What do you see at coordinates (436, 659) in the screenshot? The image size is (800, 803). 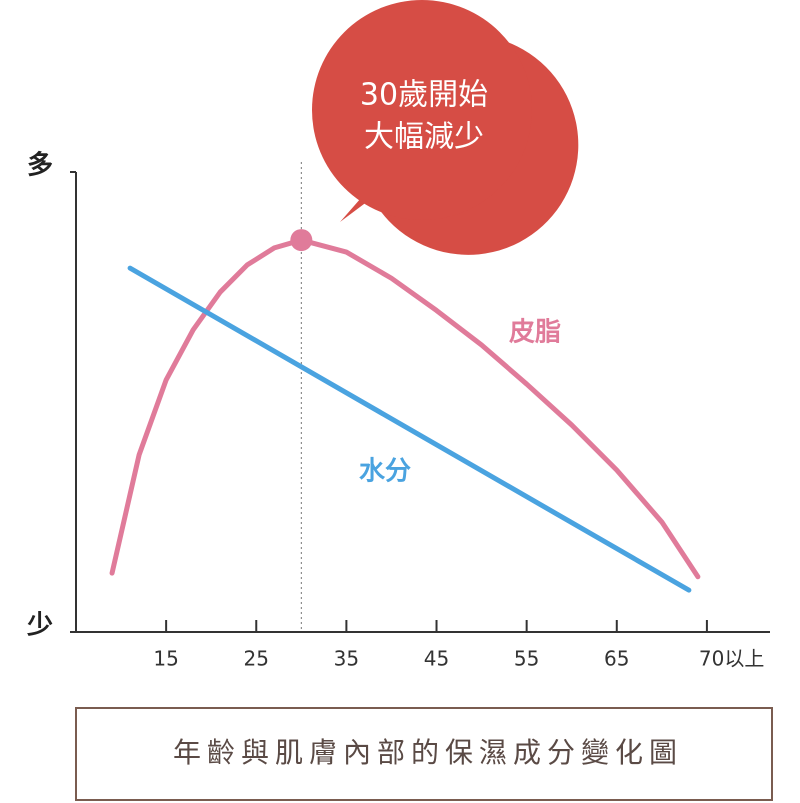 I see `x-tick-label: 45` at bounding box center [436, 659].